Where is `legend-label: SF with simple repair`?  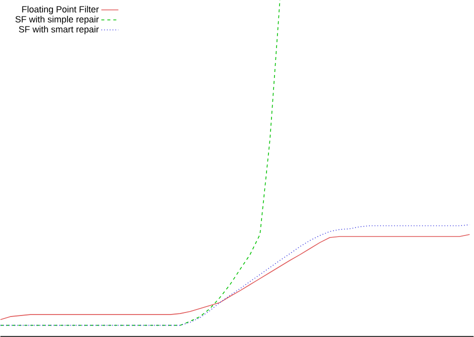 legend-label: SF with simple repair is located at coordinates (57, 20).